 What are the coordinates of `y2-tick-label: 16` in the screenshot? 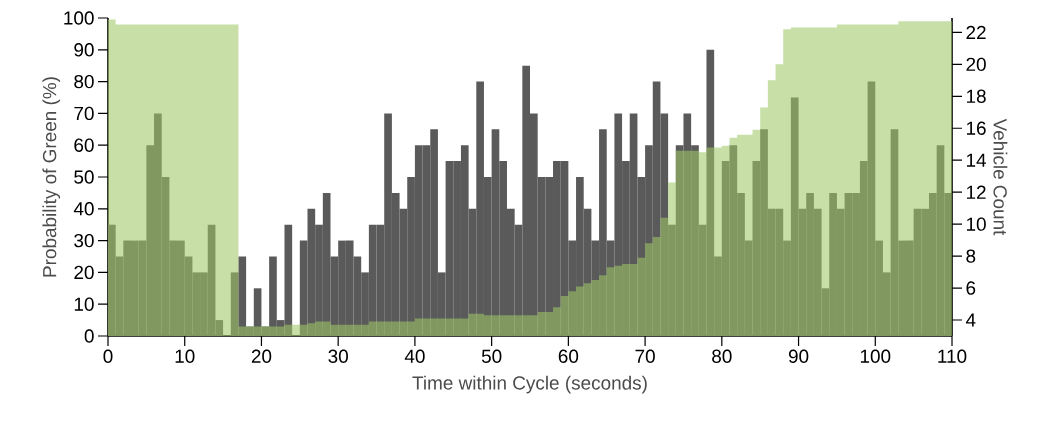 It's located at (976, 128).